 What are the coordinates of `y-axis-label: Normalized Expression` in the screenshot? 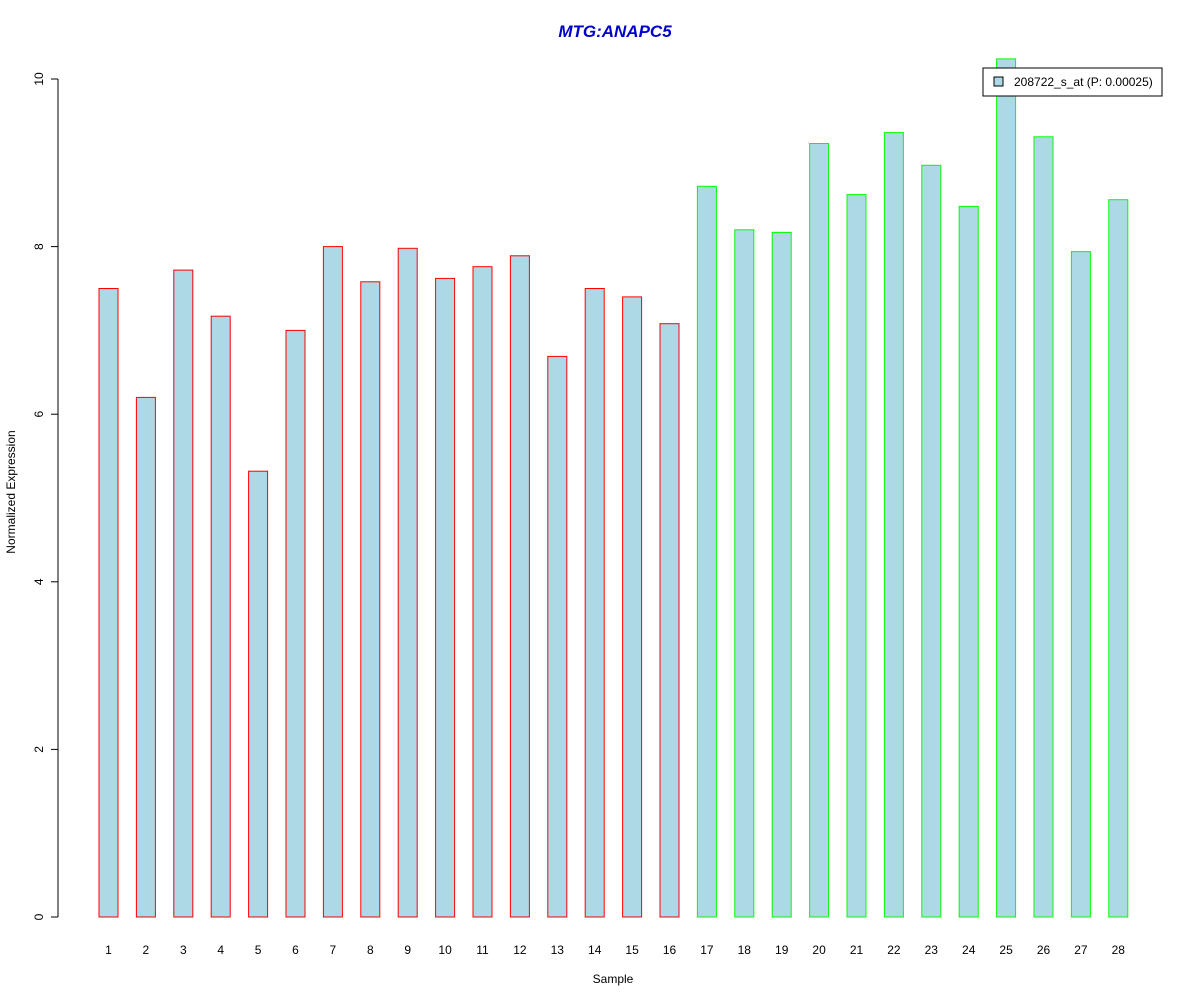 It's located at (11, 491).